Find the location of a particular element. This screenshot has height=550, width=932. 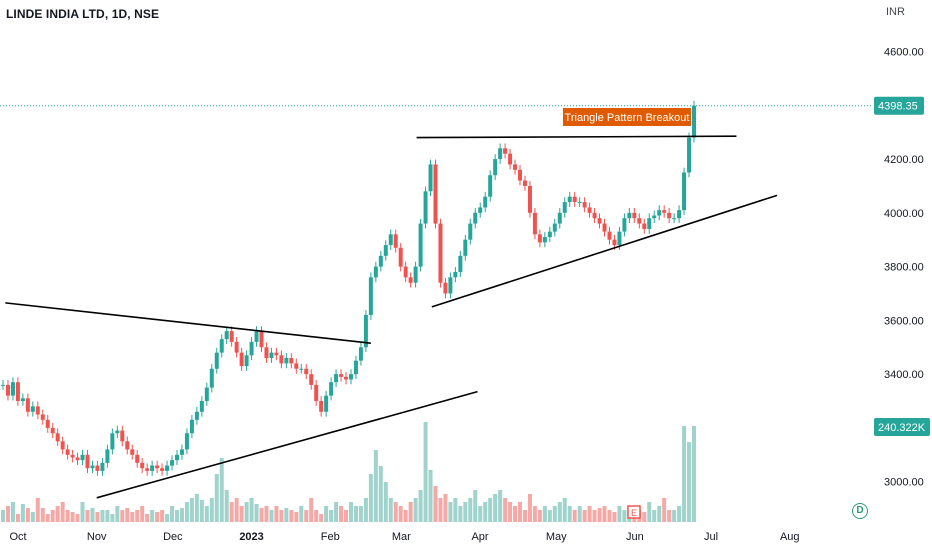

earnings-icon is located at coordinates (634, 512).